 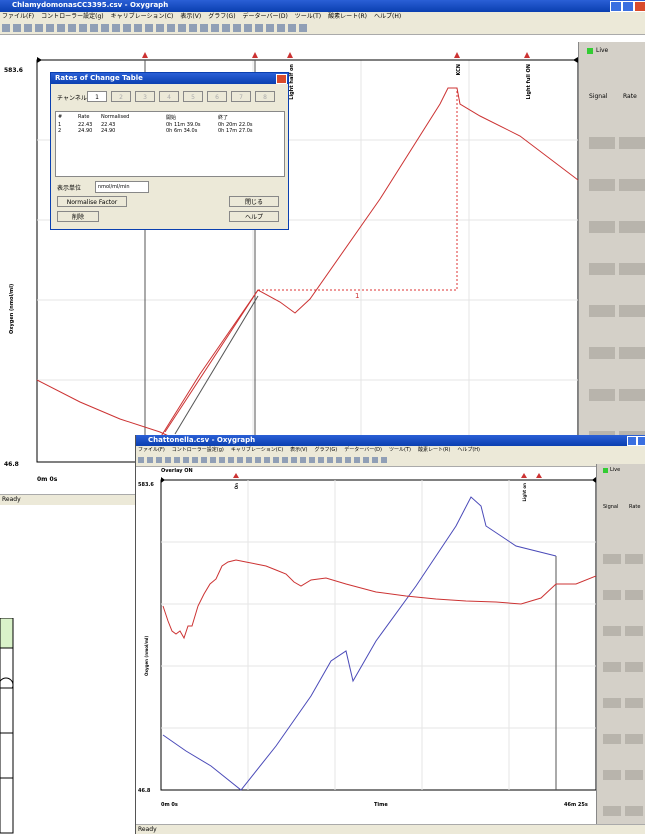 What do you see at coordinates (639, 6) in the screenshot?
I see `close` at bounding box center [639, 6].